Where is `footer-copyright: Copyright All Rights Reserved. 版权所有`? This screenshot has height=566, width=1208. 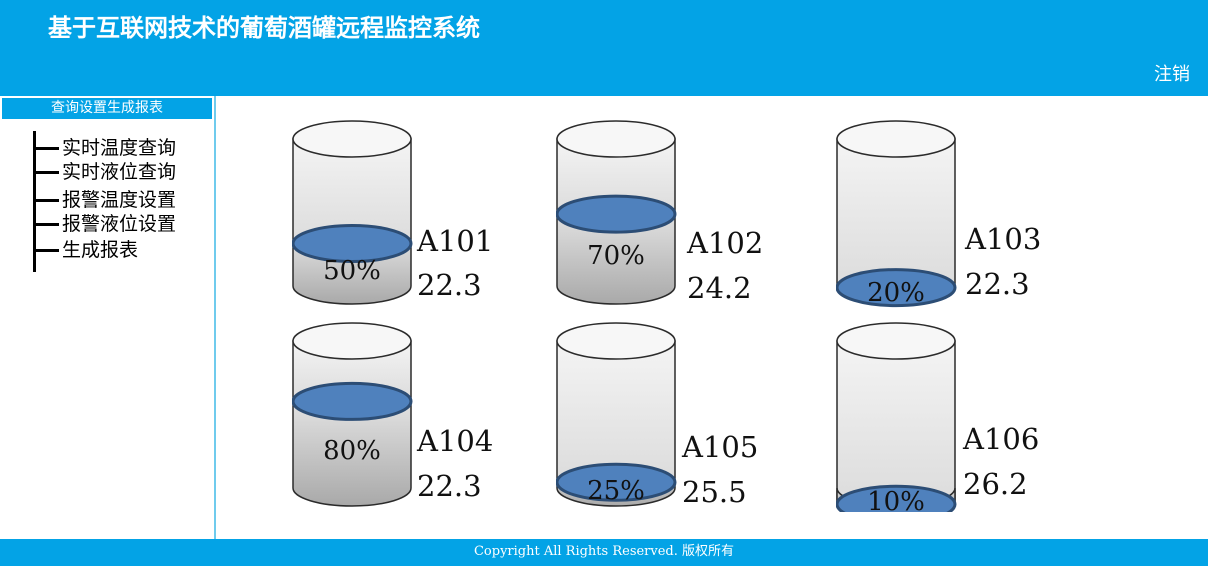 footer-copyright: Copyright All Rights Reserved. 版权所有 is located at coordinates (604, 552).